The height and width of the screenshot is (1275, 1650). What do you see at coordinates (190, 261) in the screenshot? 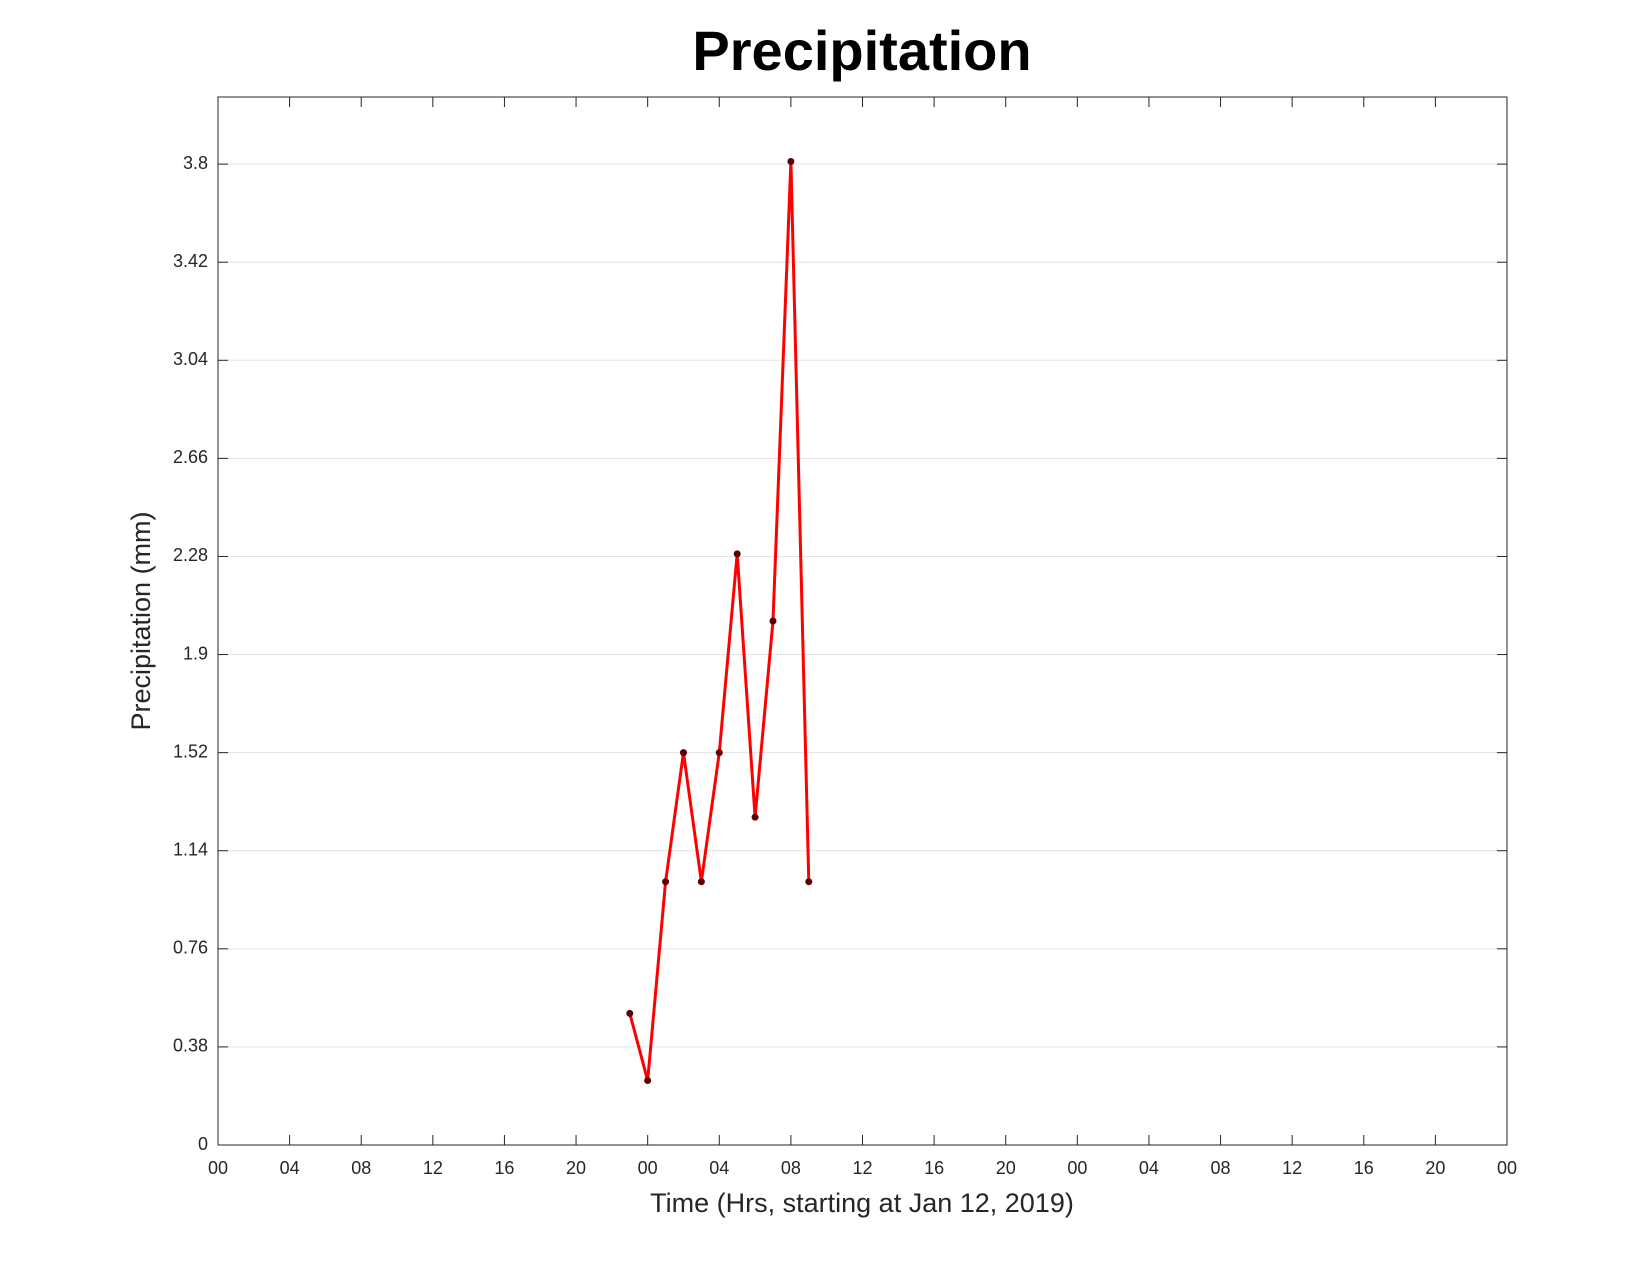
I see `y-tick-label: 3.42` at bounding box center [190, 261].